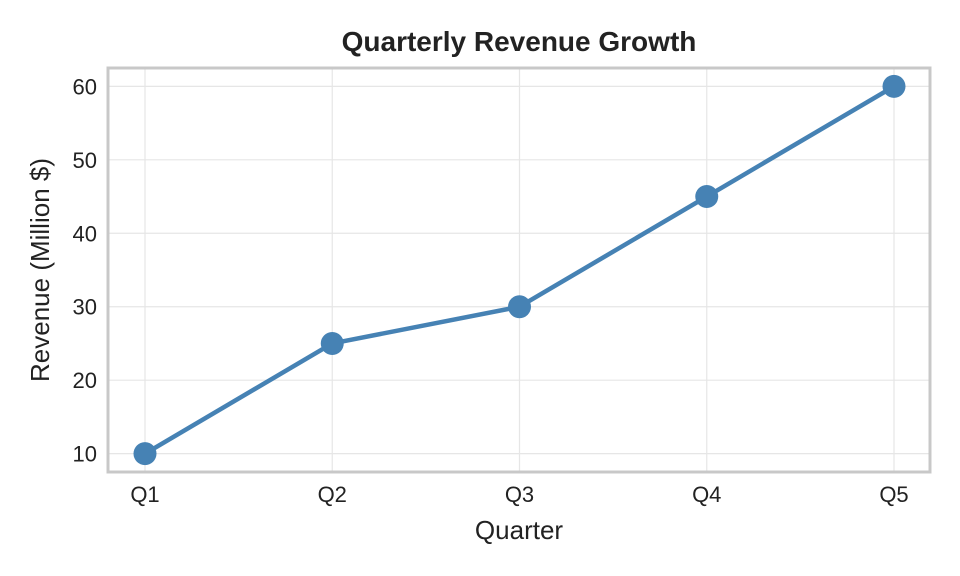 This screenshot has width=960, height=576. I want to click on x-axis-ticks: Q1 Q2 Q3 Q4 Q5, so click(519, 494).